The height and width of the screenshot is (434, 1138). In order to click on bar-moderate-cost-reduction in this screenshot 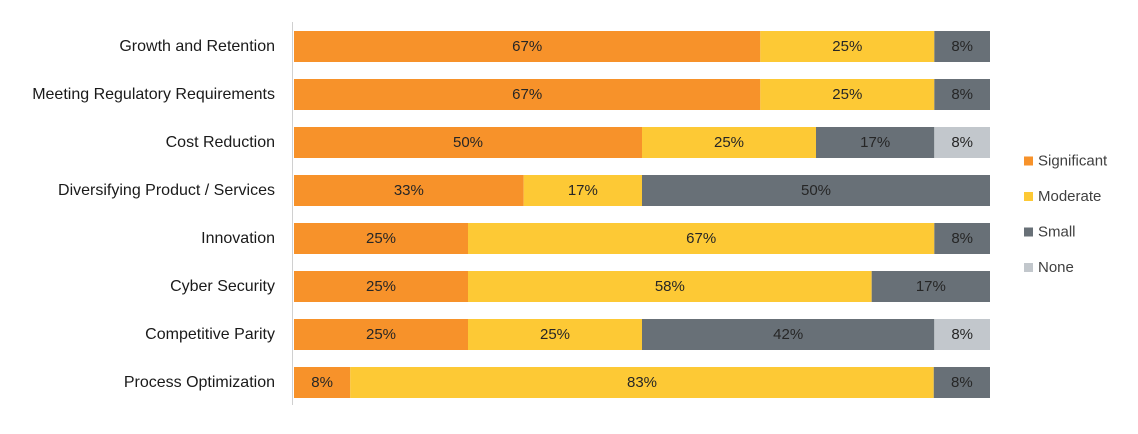, I will do `click(729, 142)`.